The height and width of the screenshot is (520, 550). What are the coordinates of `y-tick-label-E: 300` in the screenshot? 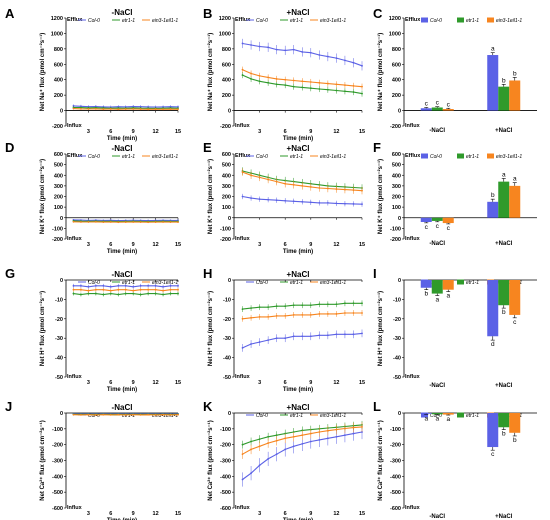 It's located at (226, 187).